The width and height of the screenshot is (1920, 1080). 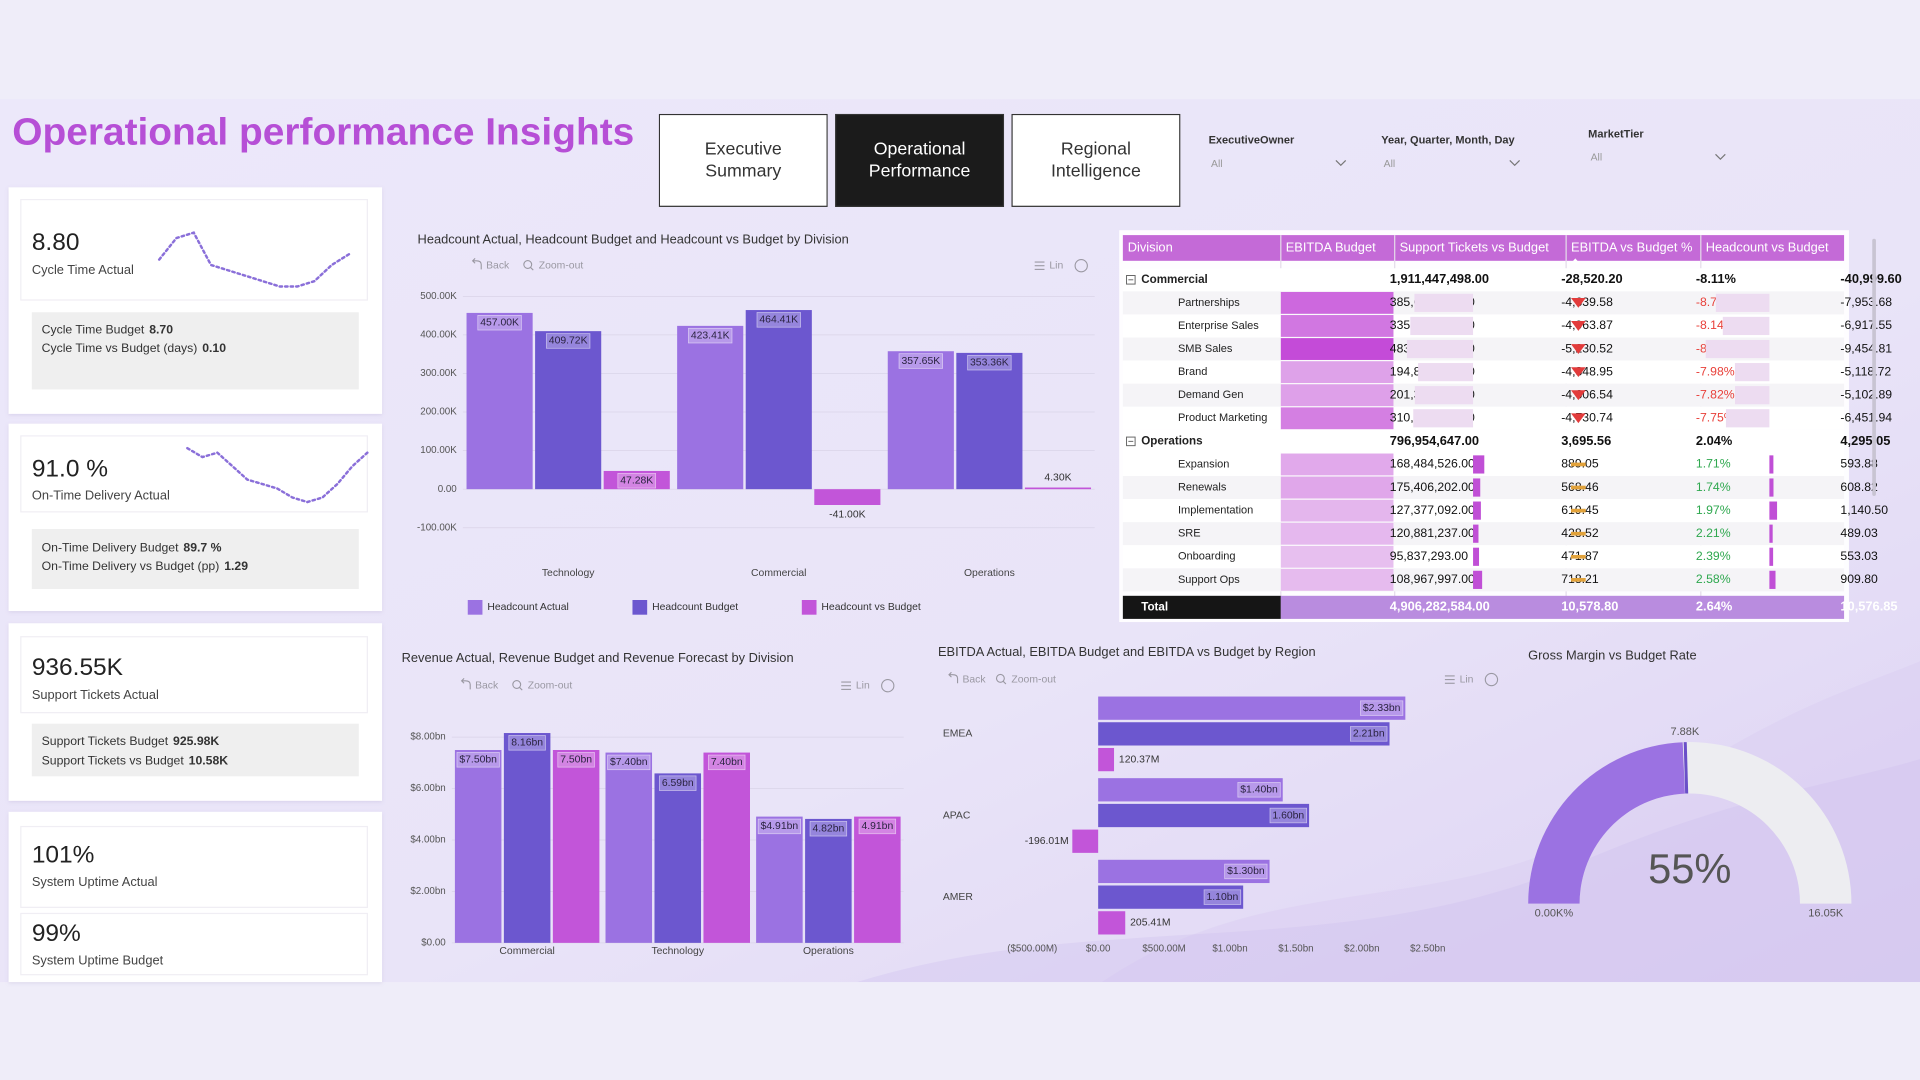 I want to click on kpi-detail-value: 89.7 %, so click(x=202, y=548).